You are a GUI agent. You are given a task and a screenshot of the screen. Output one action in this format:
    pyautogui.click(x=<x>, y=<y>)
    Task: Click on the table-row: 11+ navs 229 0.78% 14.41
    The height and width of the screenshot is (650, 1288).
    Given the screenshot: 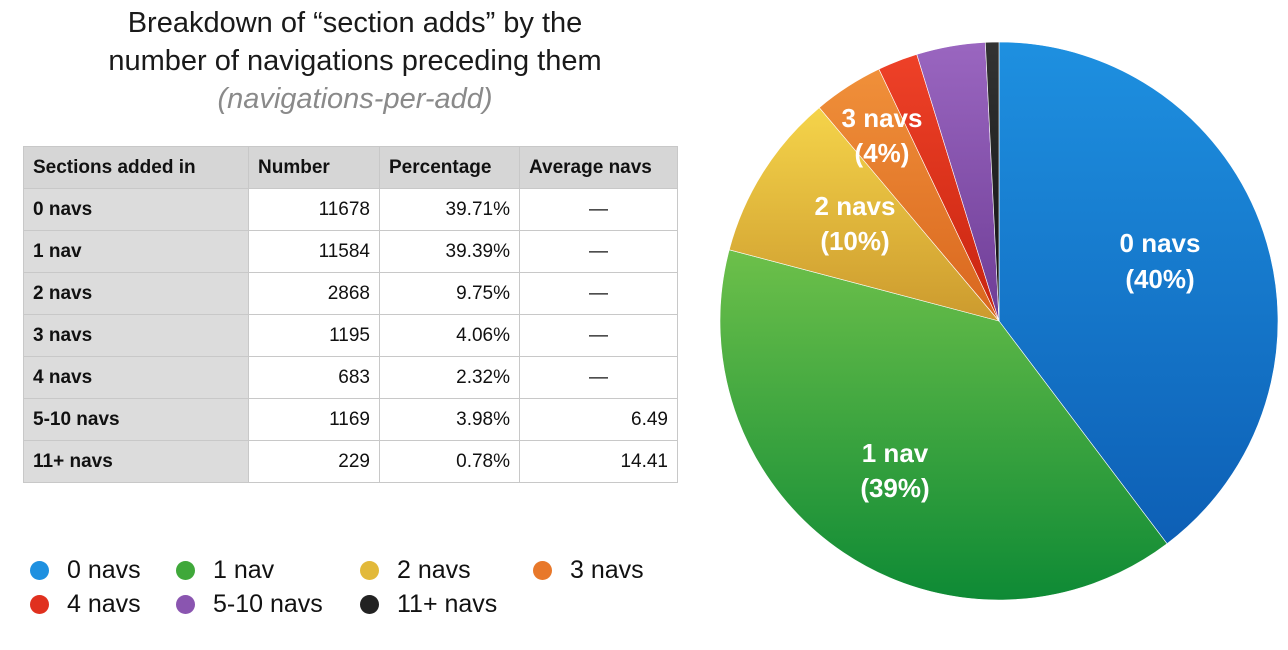 What is the action you would take?
    pyautogui.click(x=350, y=461)
    